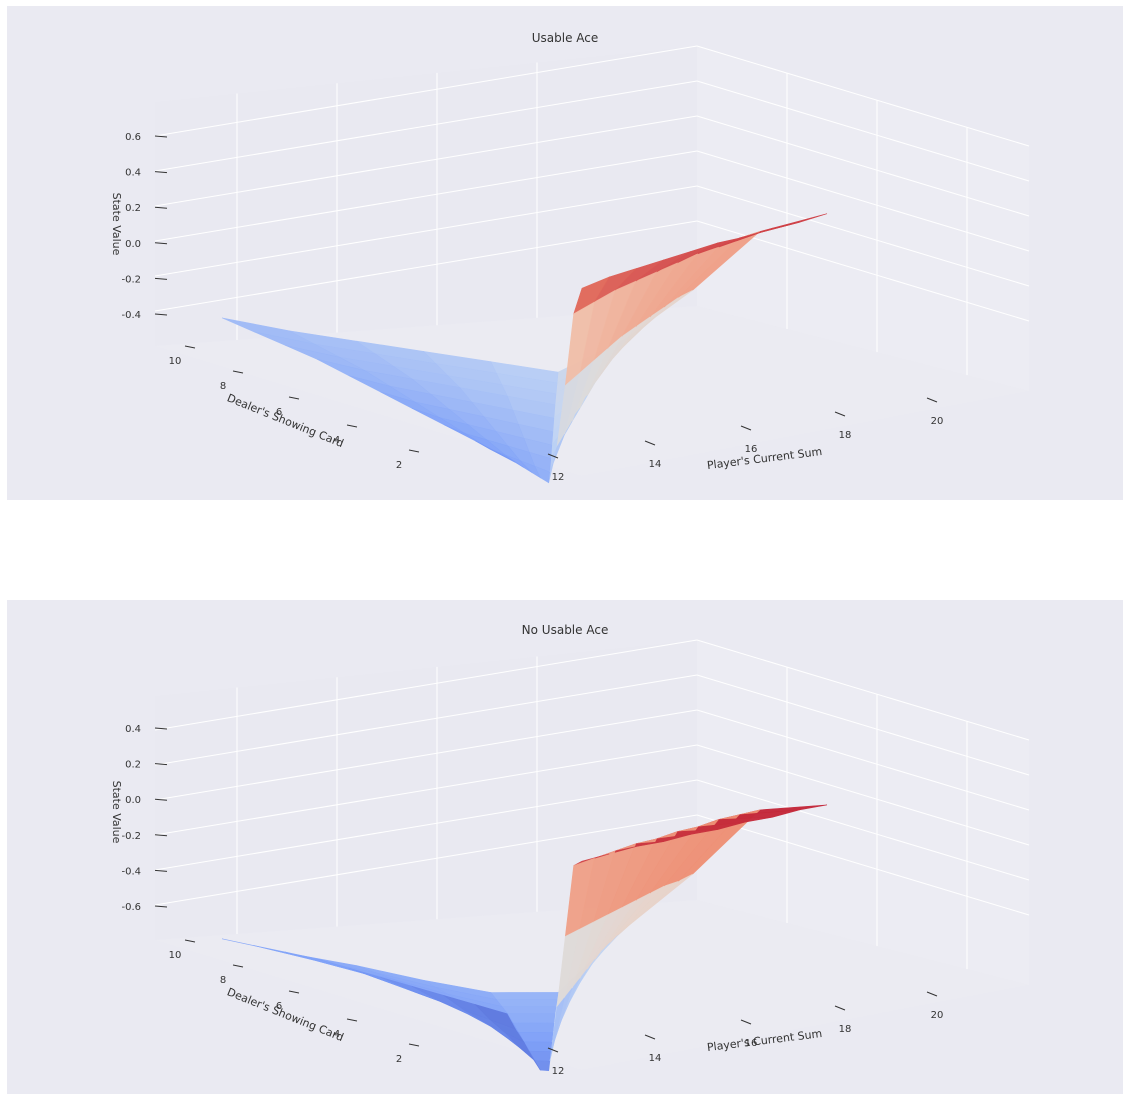 The image size is (1130, 1101). Describe the element at coordinates (133, 137) in the screenshot. I see `z-tick-label: 0.6` at that location.